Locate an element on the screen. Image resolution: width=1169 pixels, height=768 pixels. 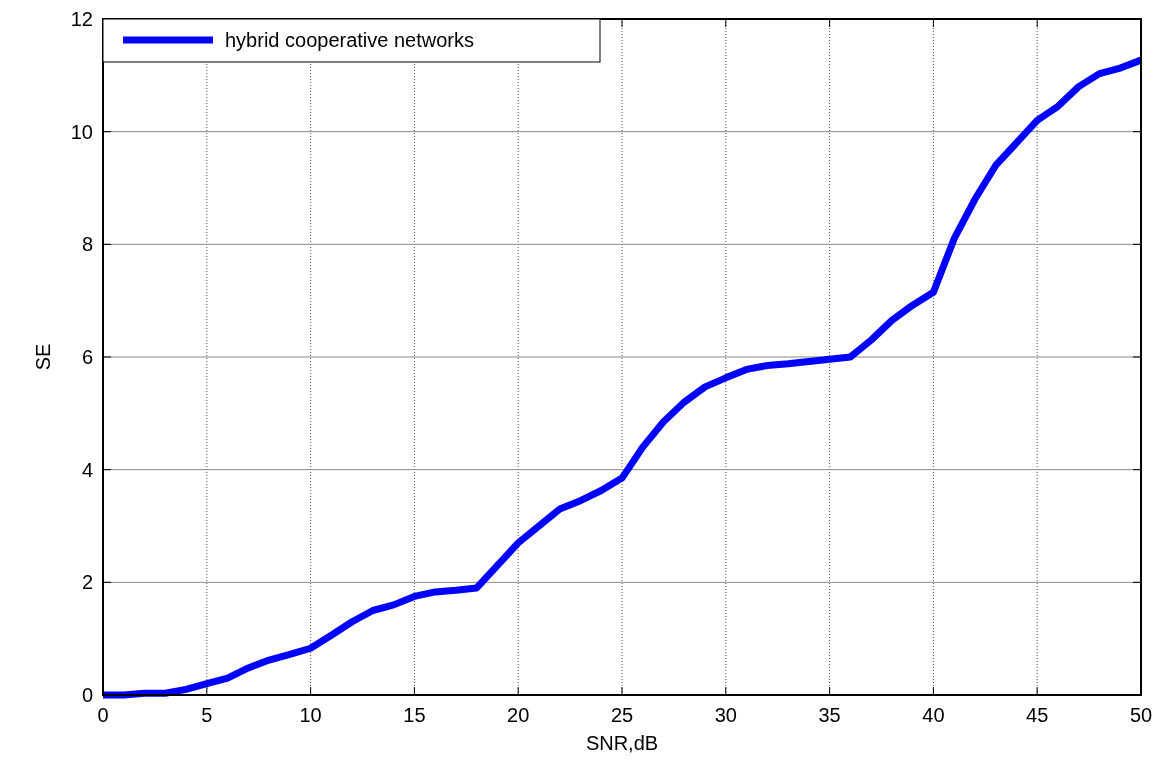
y-axis-title: SE is located at coordinates (43, 357).